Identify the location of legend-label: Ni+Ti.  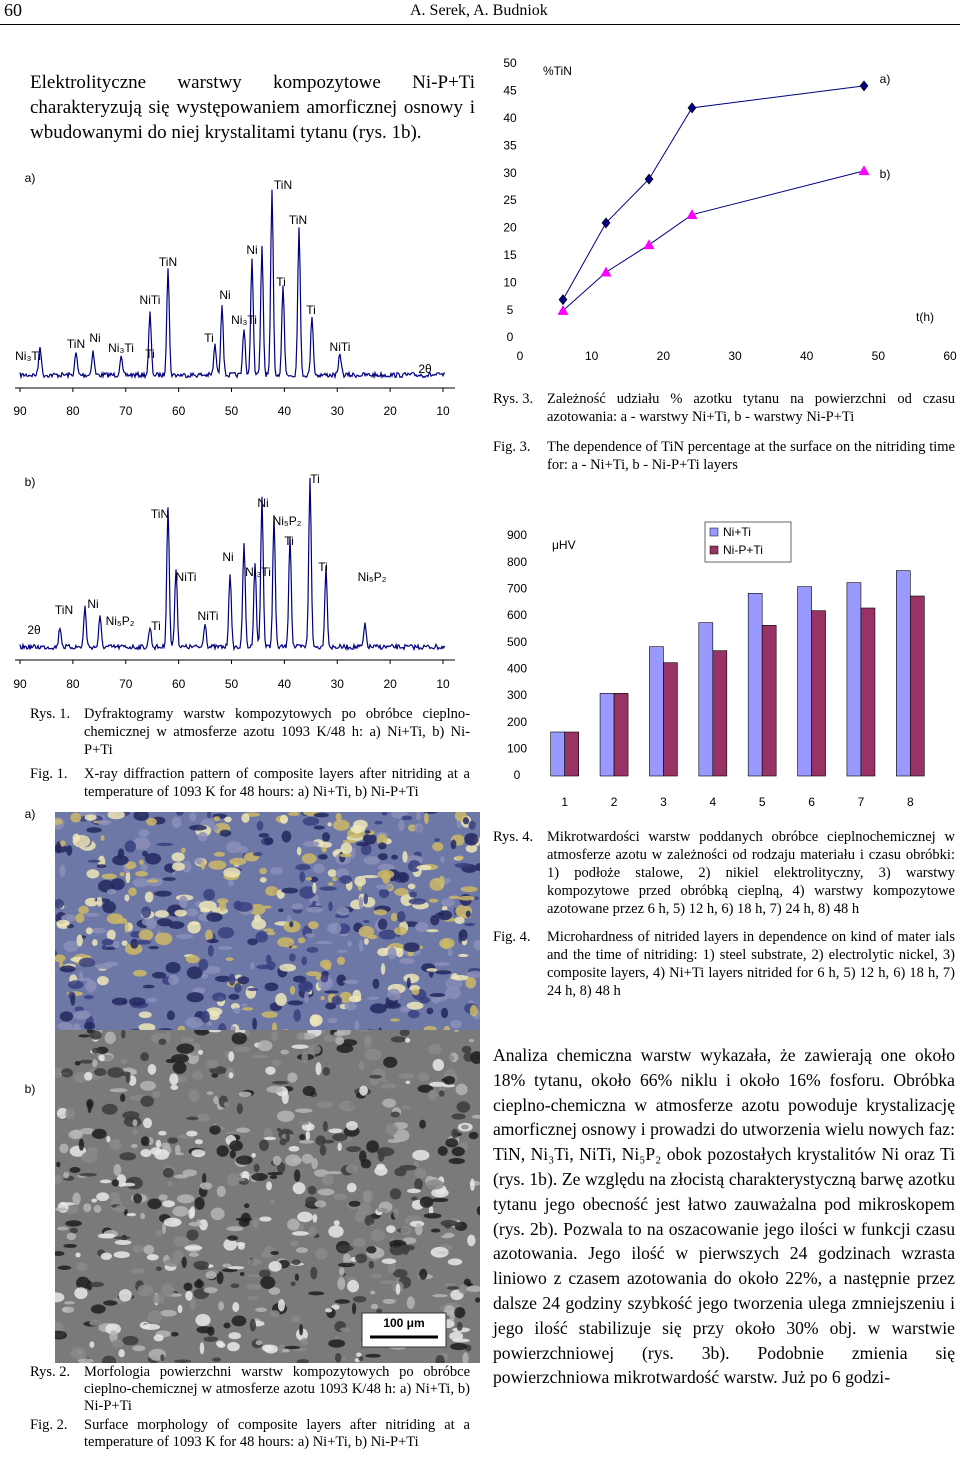
(737, 532).